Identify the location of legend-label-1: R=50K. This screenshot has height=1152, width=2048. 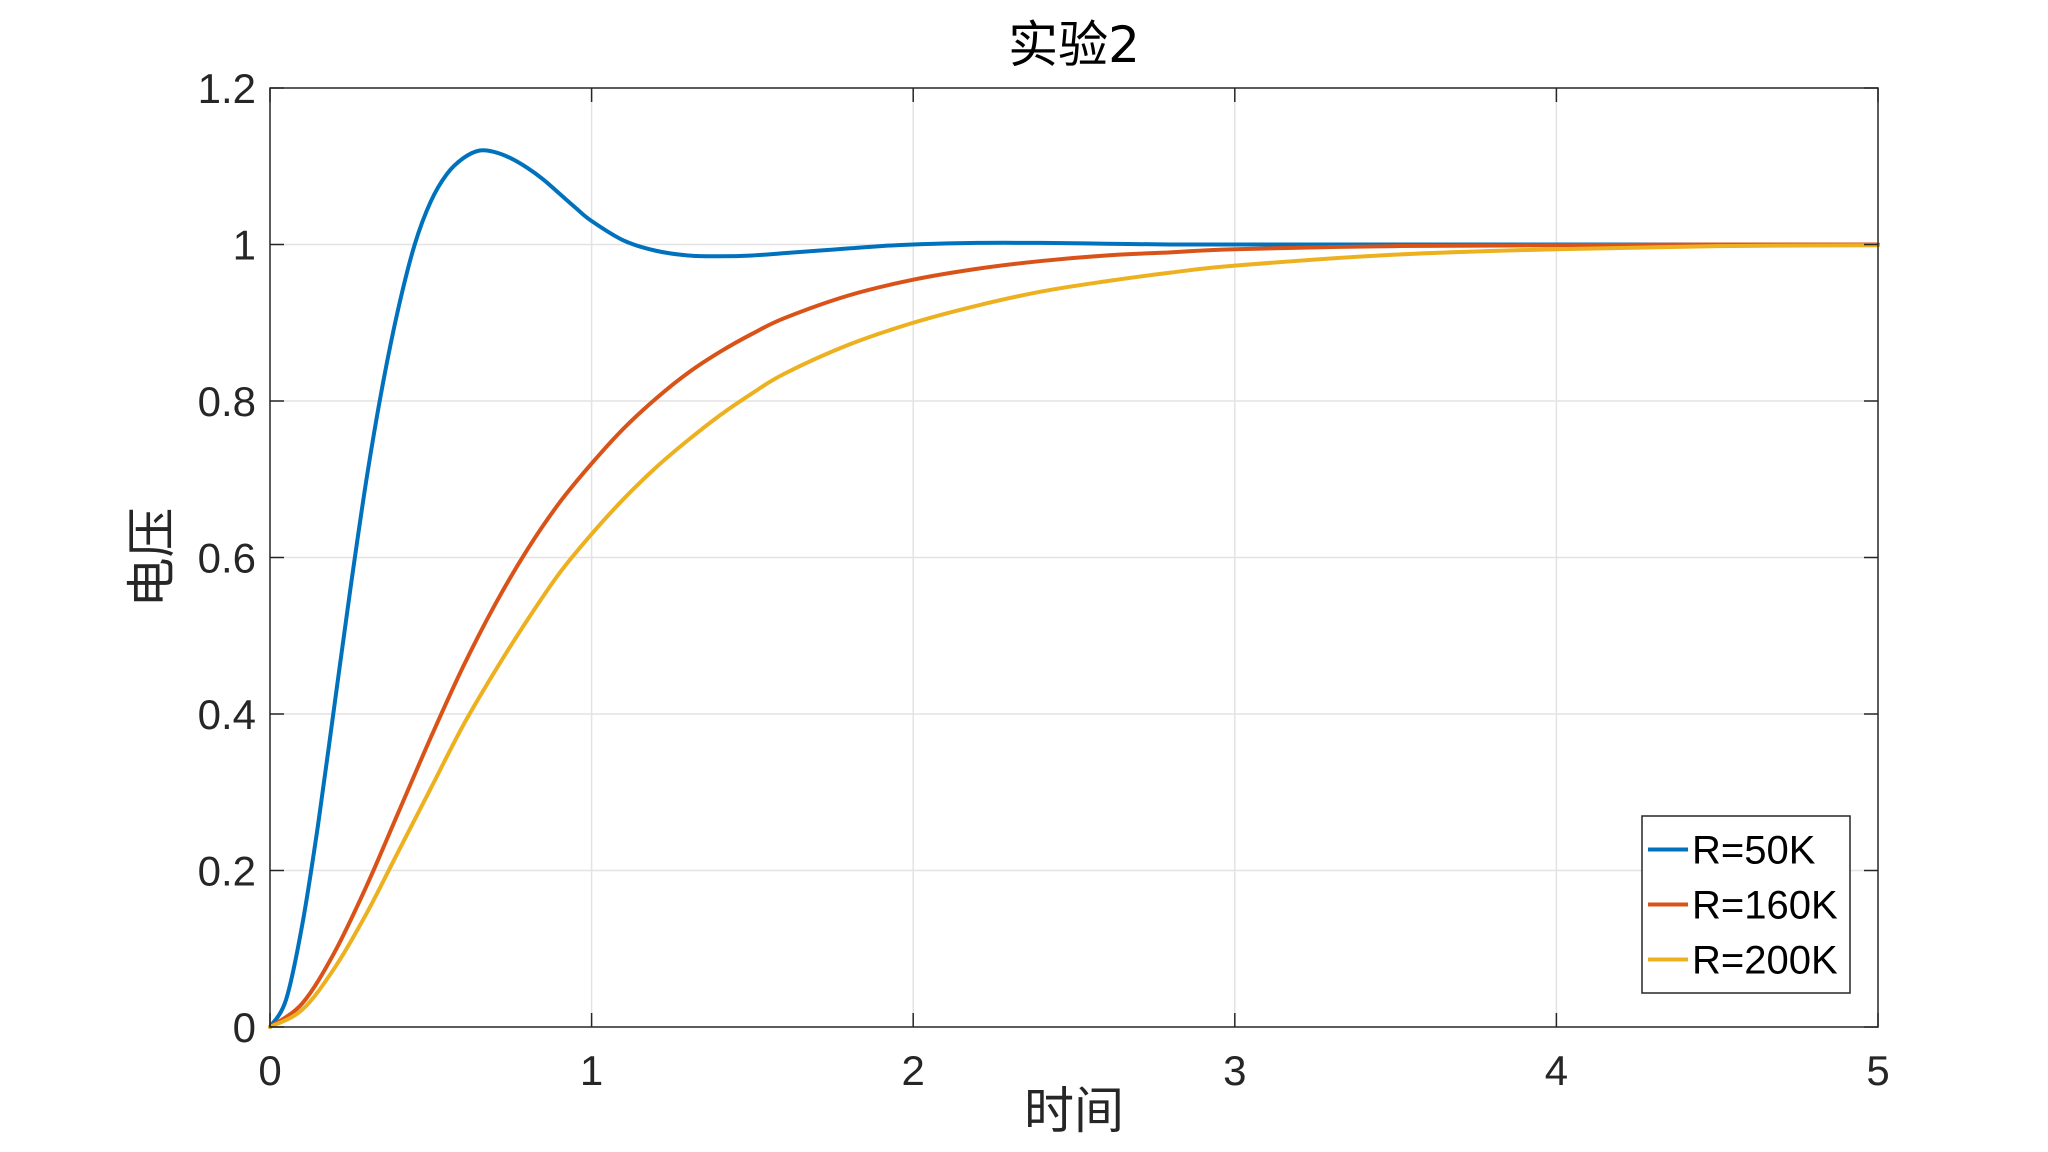
(1754, 851).